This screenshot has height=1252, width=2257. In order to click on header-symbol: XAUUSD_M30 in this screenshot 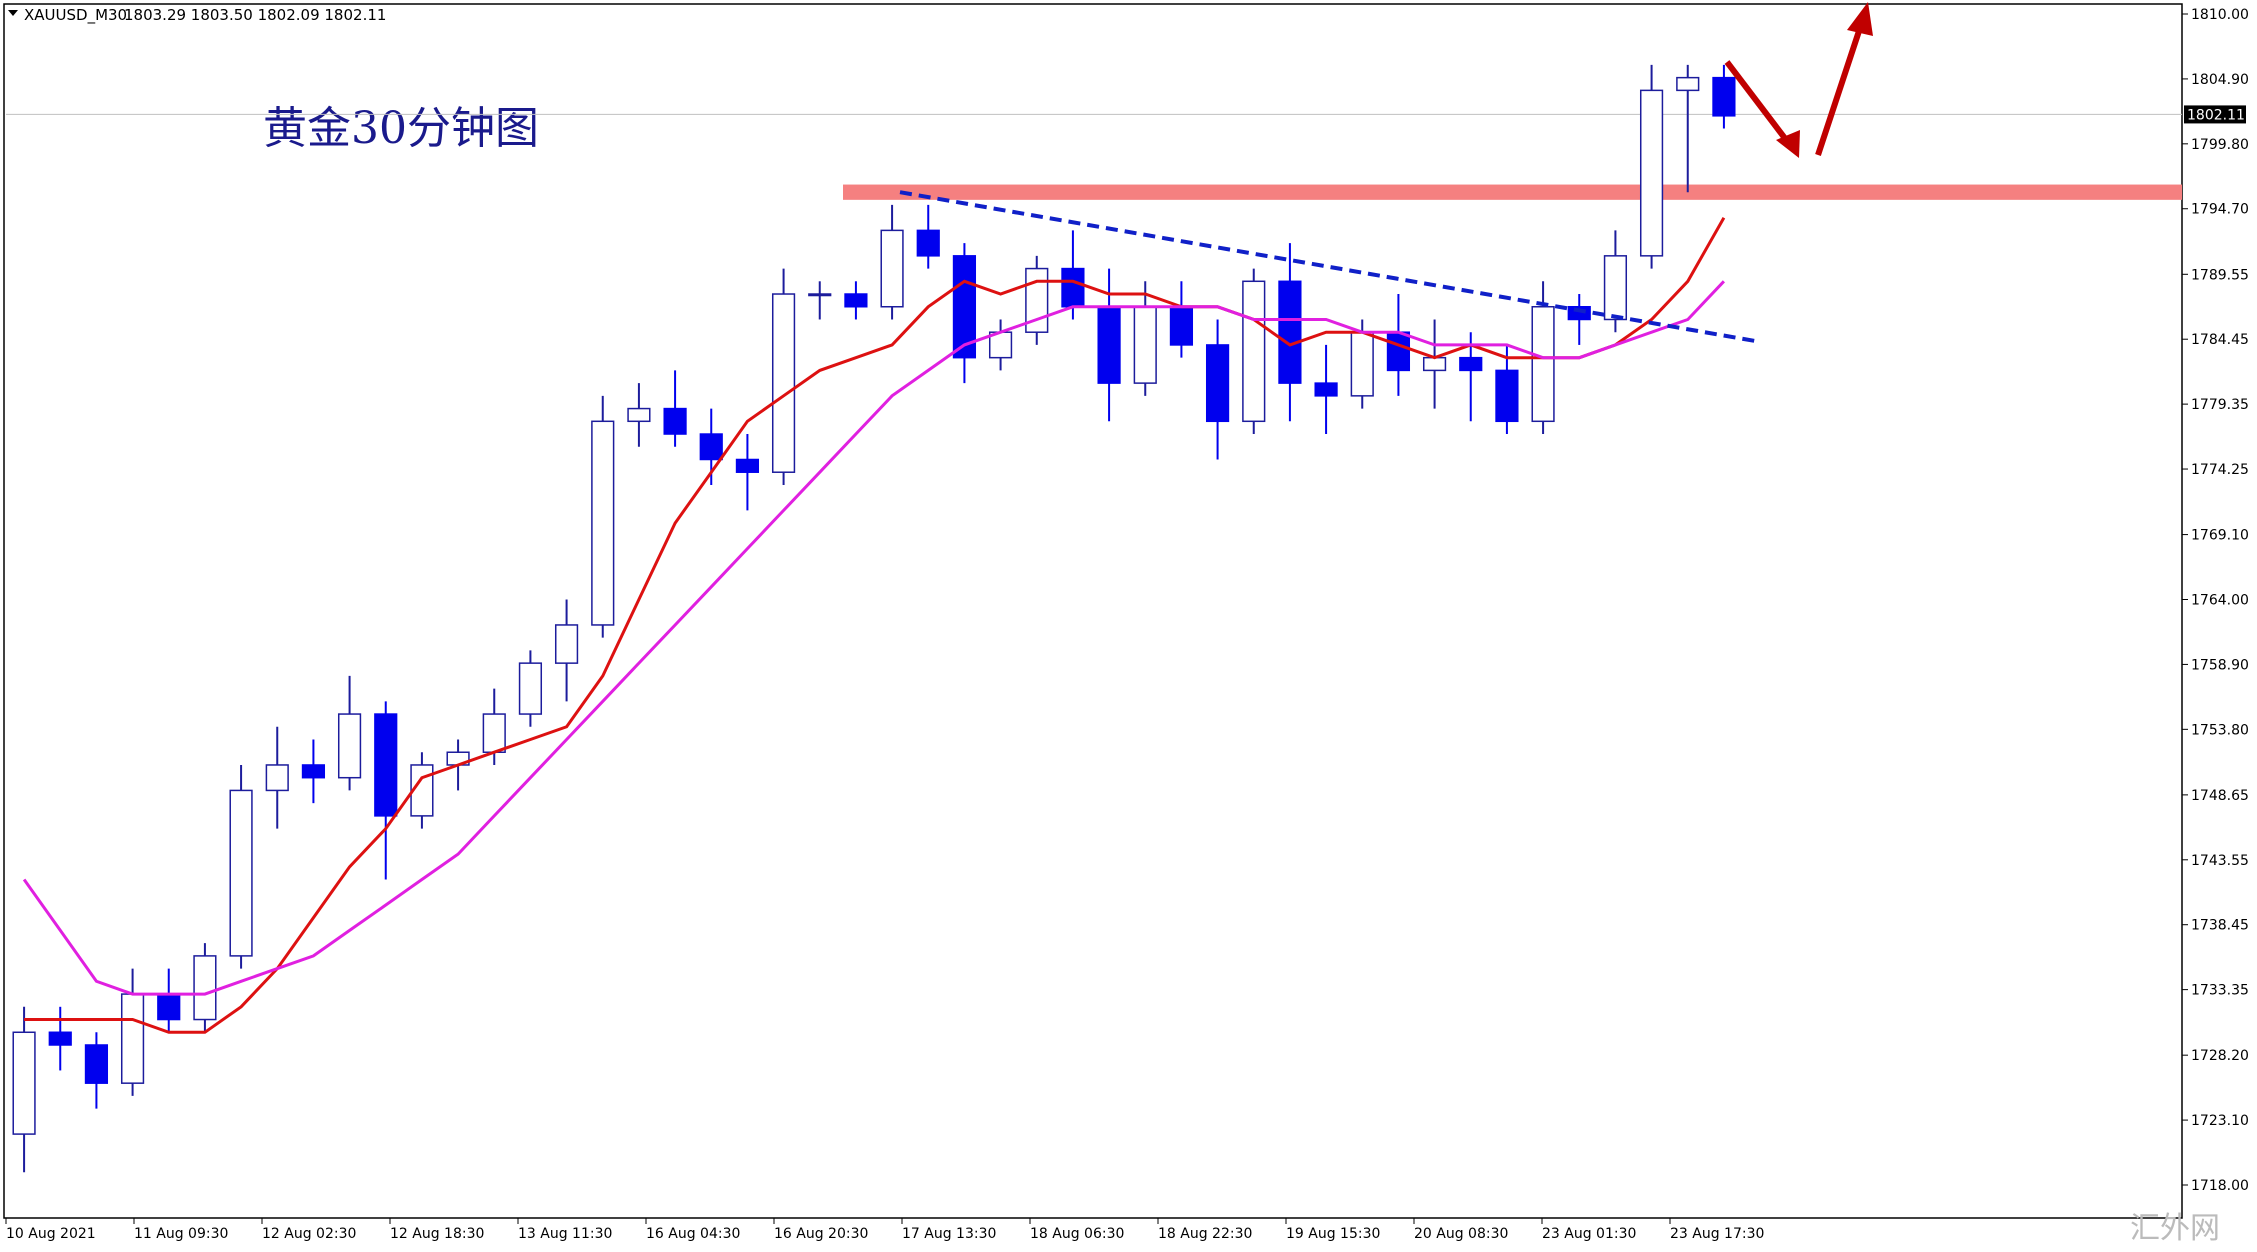, I will do `click(75, 15)`.